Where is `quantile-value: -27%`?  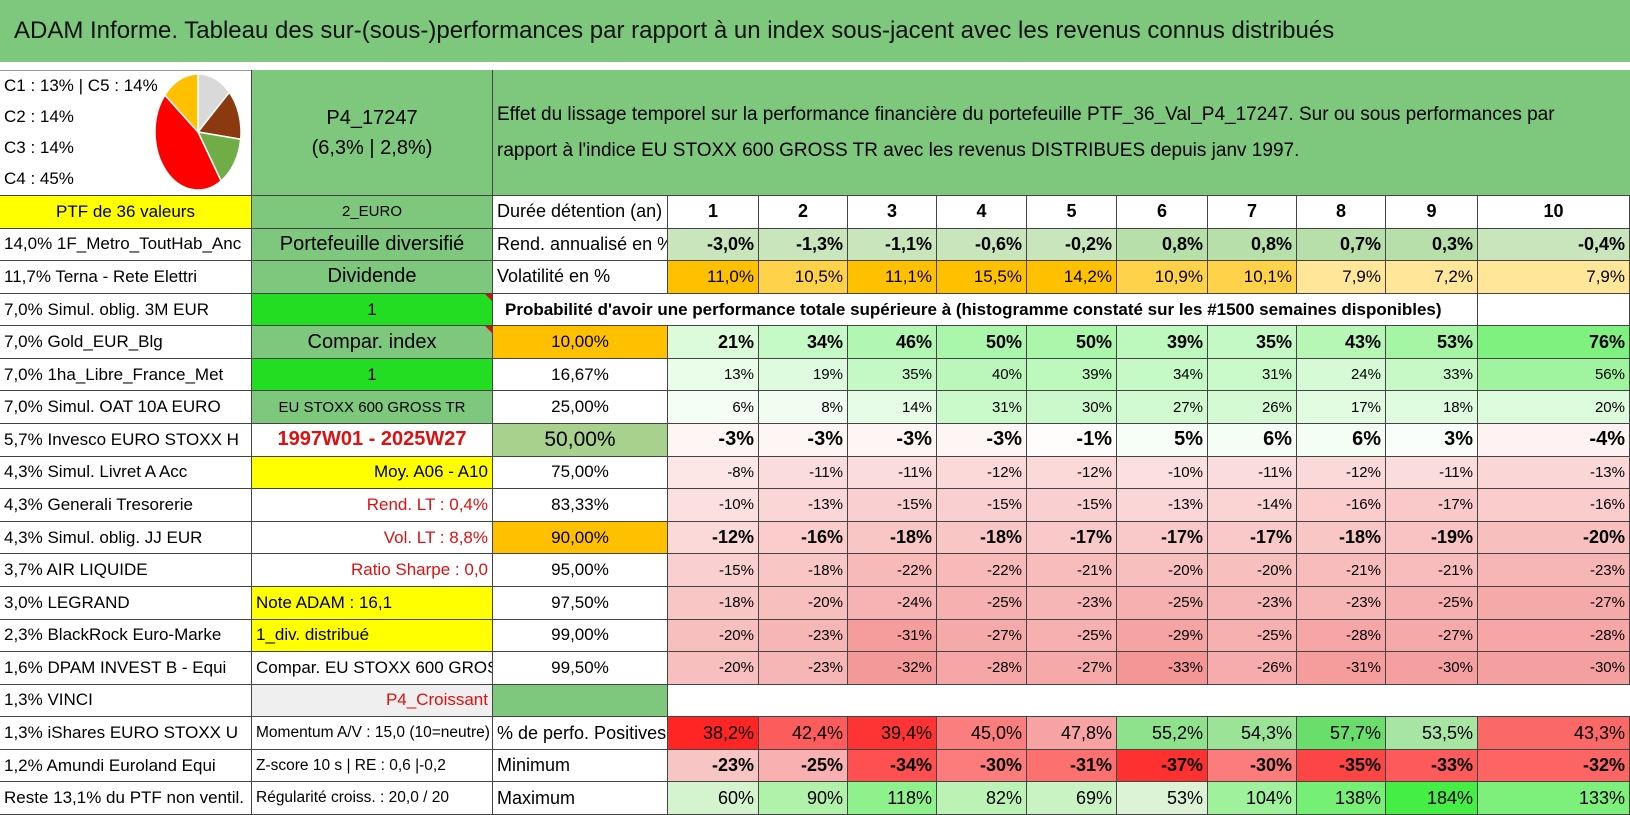 quantile-value: -27% is located at coordinates (982, 636).